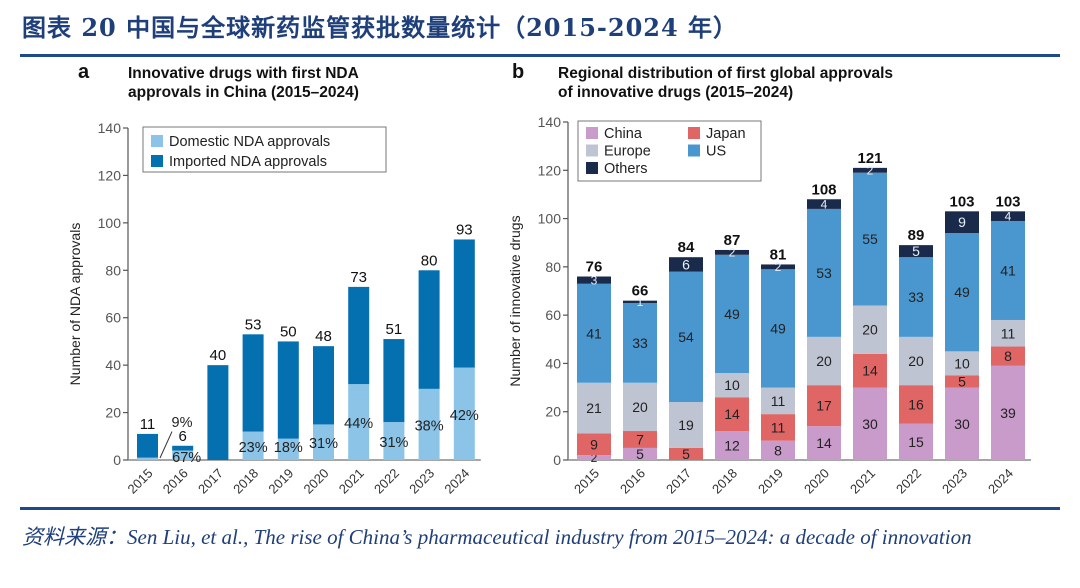 This screenshot has height=588, width=1080. What do you see at coordinates (540, 55) in the screenshot?
I see `top-divider` at bounding box center [540, 55].